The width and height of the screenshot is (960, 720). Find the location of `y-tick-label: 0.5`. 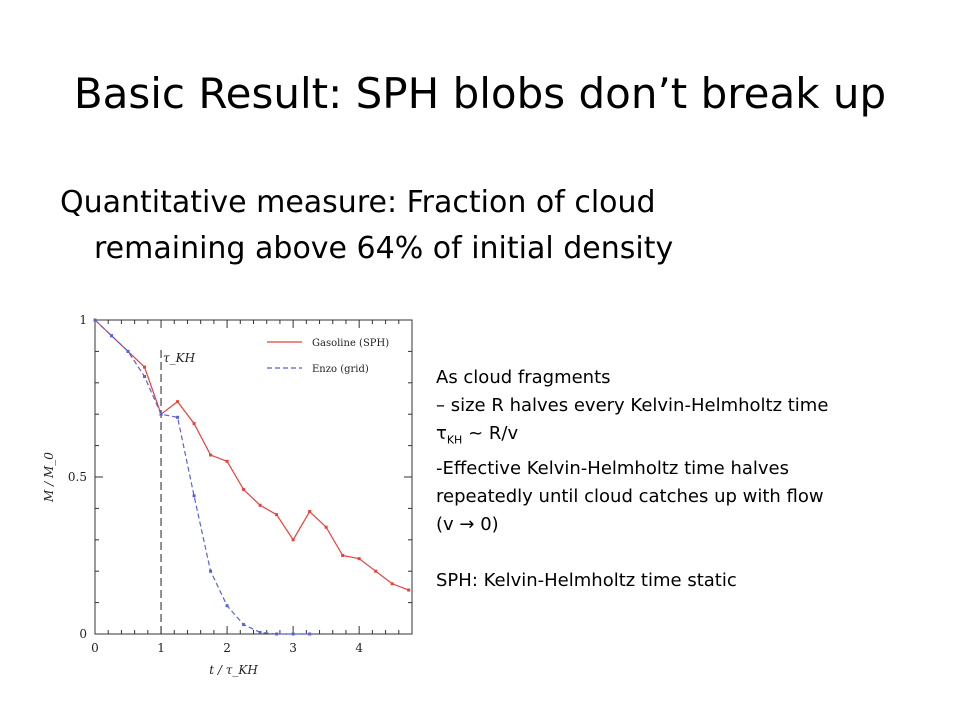

y-tick-label: 0.5 is located at coordinates (77, 477).